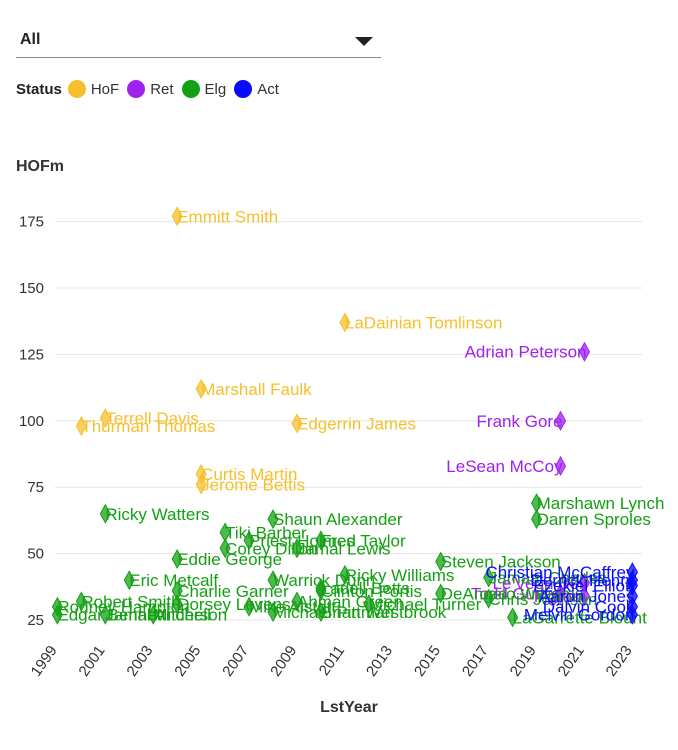  What do you see at coordinates (233, 604) in the screenshot?
I see `data-point-label: Dorsey Levens` at bounding box center [233, 604].